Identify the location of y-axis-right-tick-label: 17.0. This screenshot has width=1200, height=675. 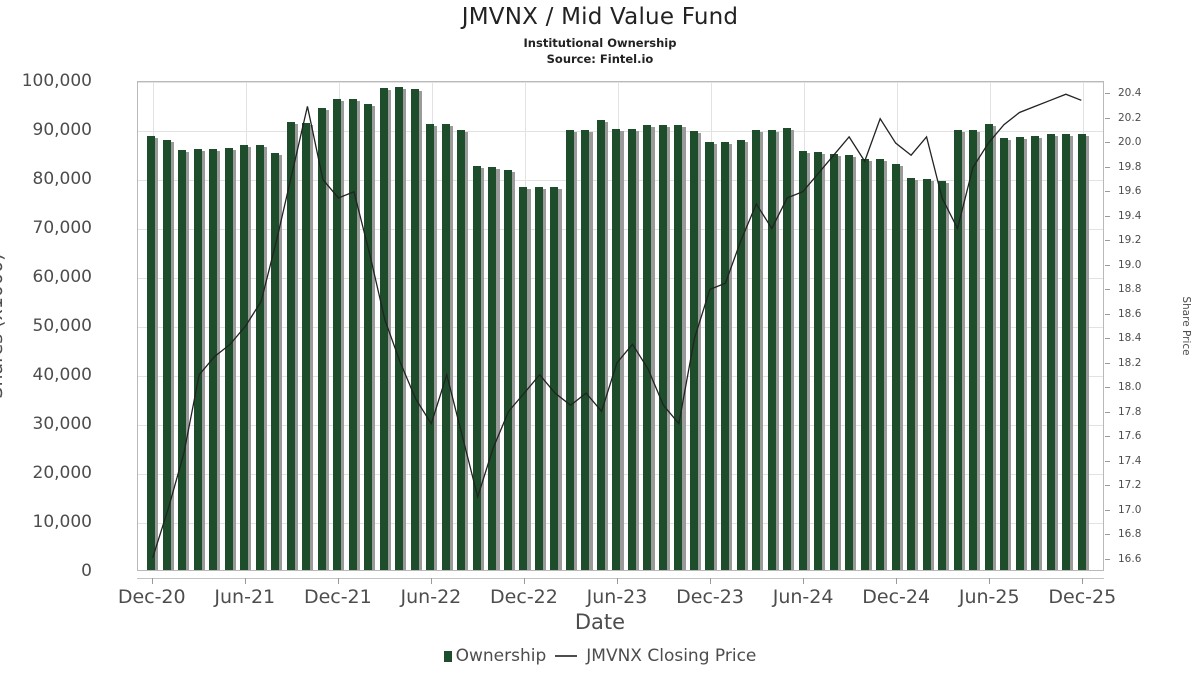
(1130, 509).